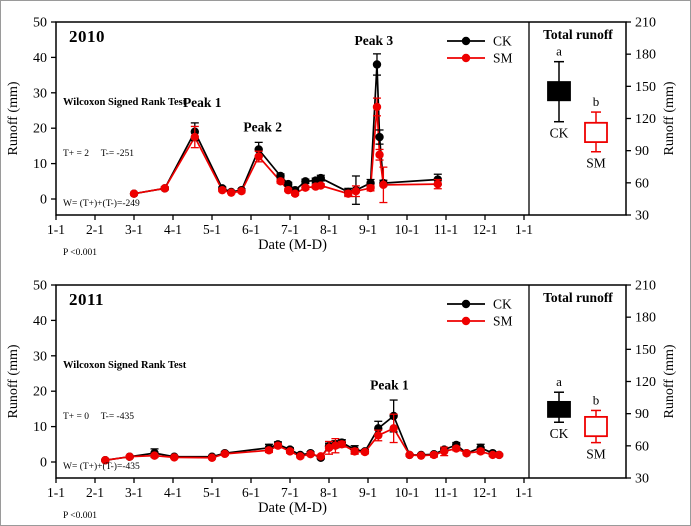  I want to click on x-axis-tick-label: 7-1, so click(290, 492).